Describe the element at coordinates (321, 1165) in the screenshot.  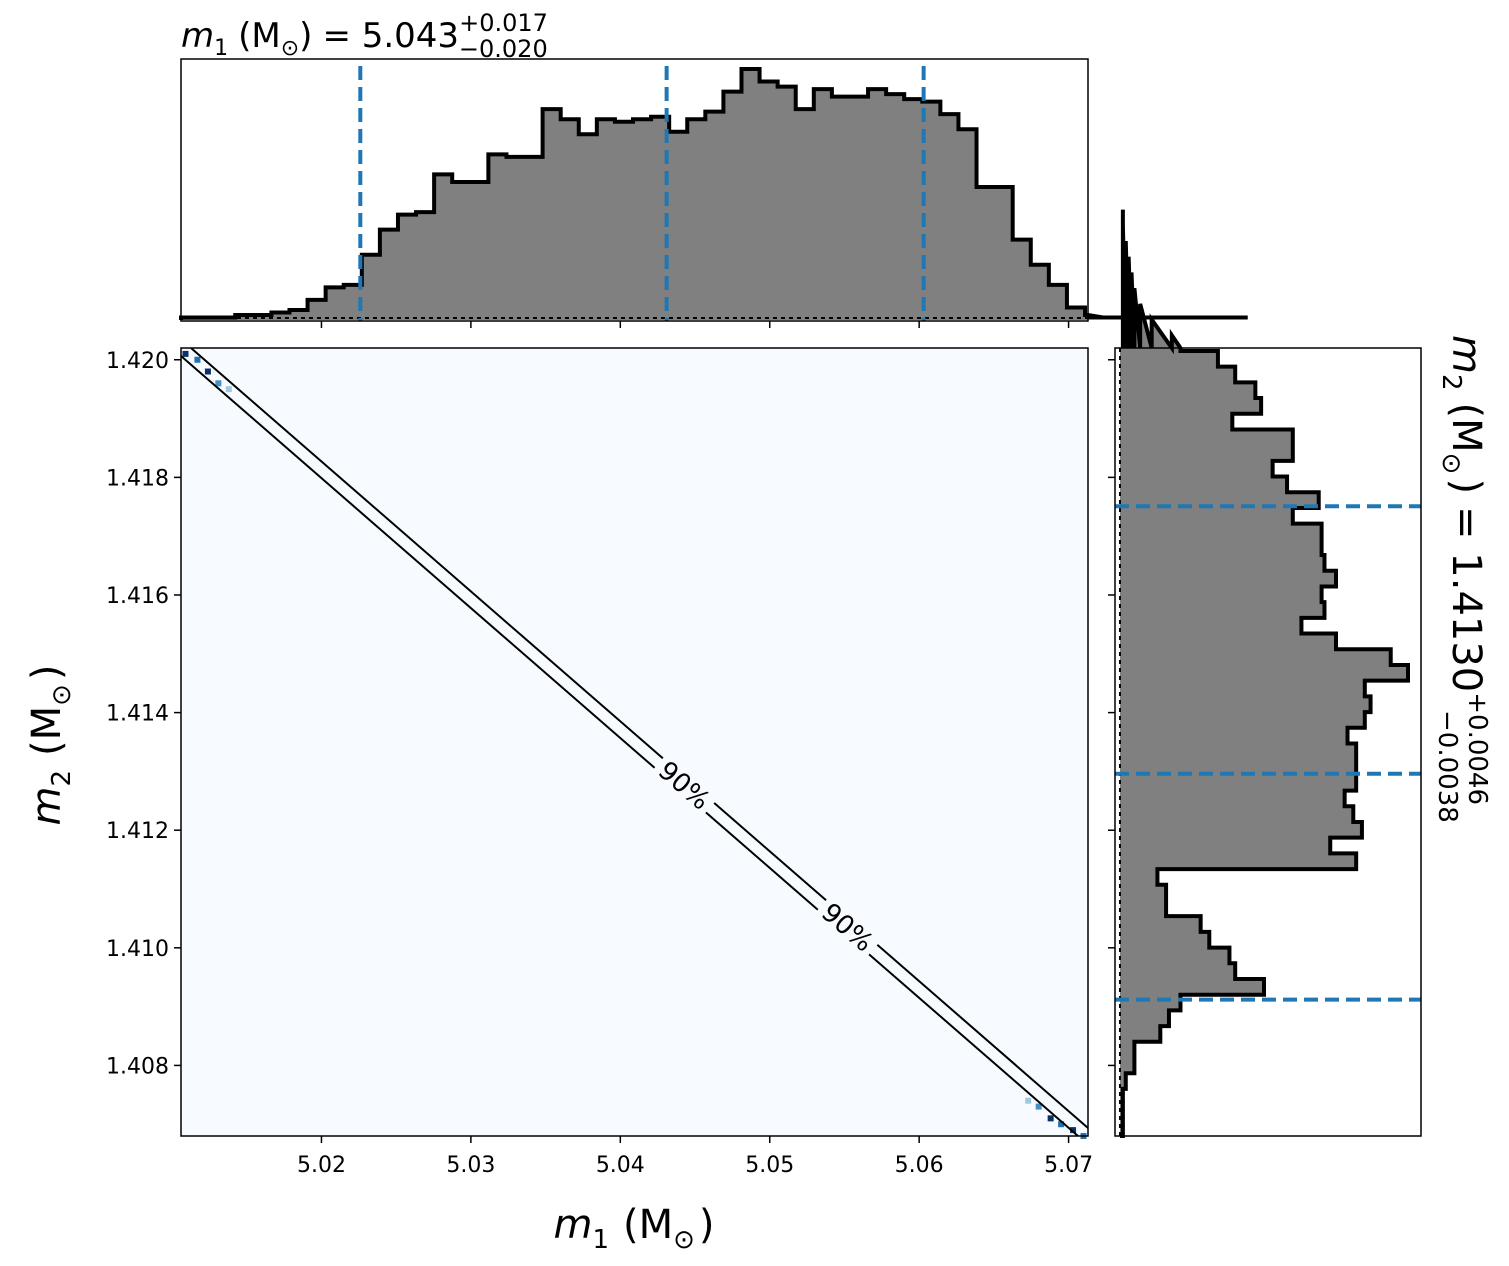
I see `x-tick-label-0: 5.02` at that location.